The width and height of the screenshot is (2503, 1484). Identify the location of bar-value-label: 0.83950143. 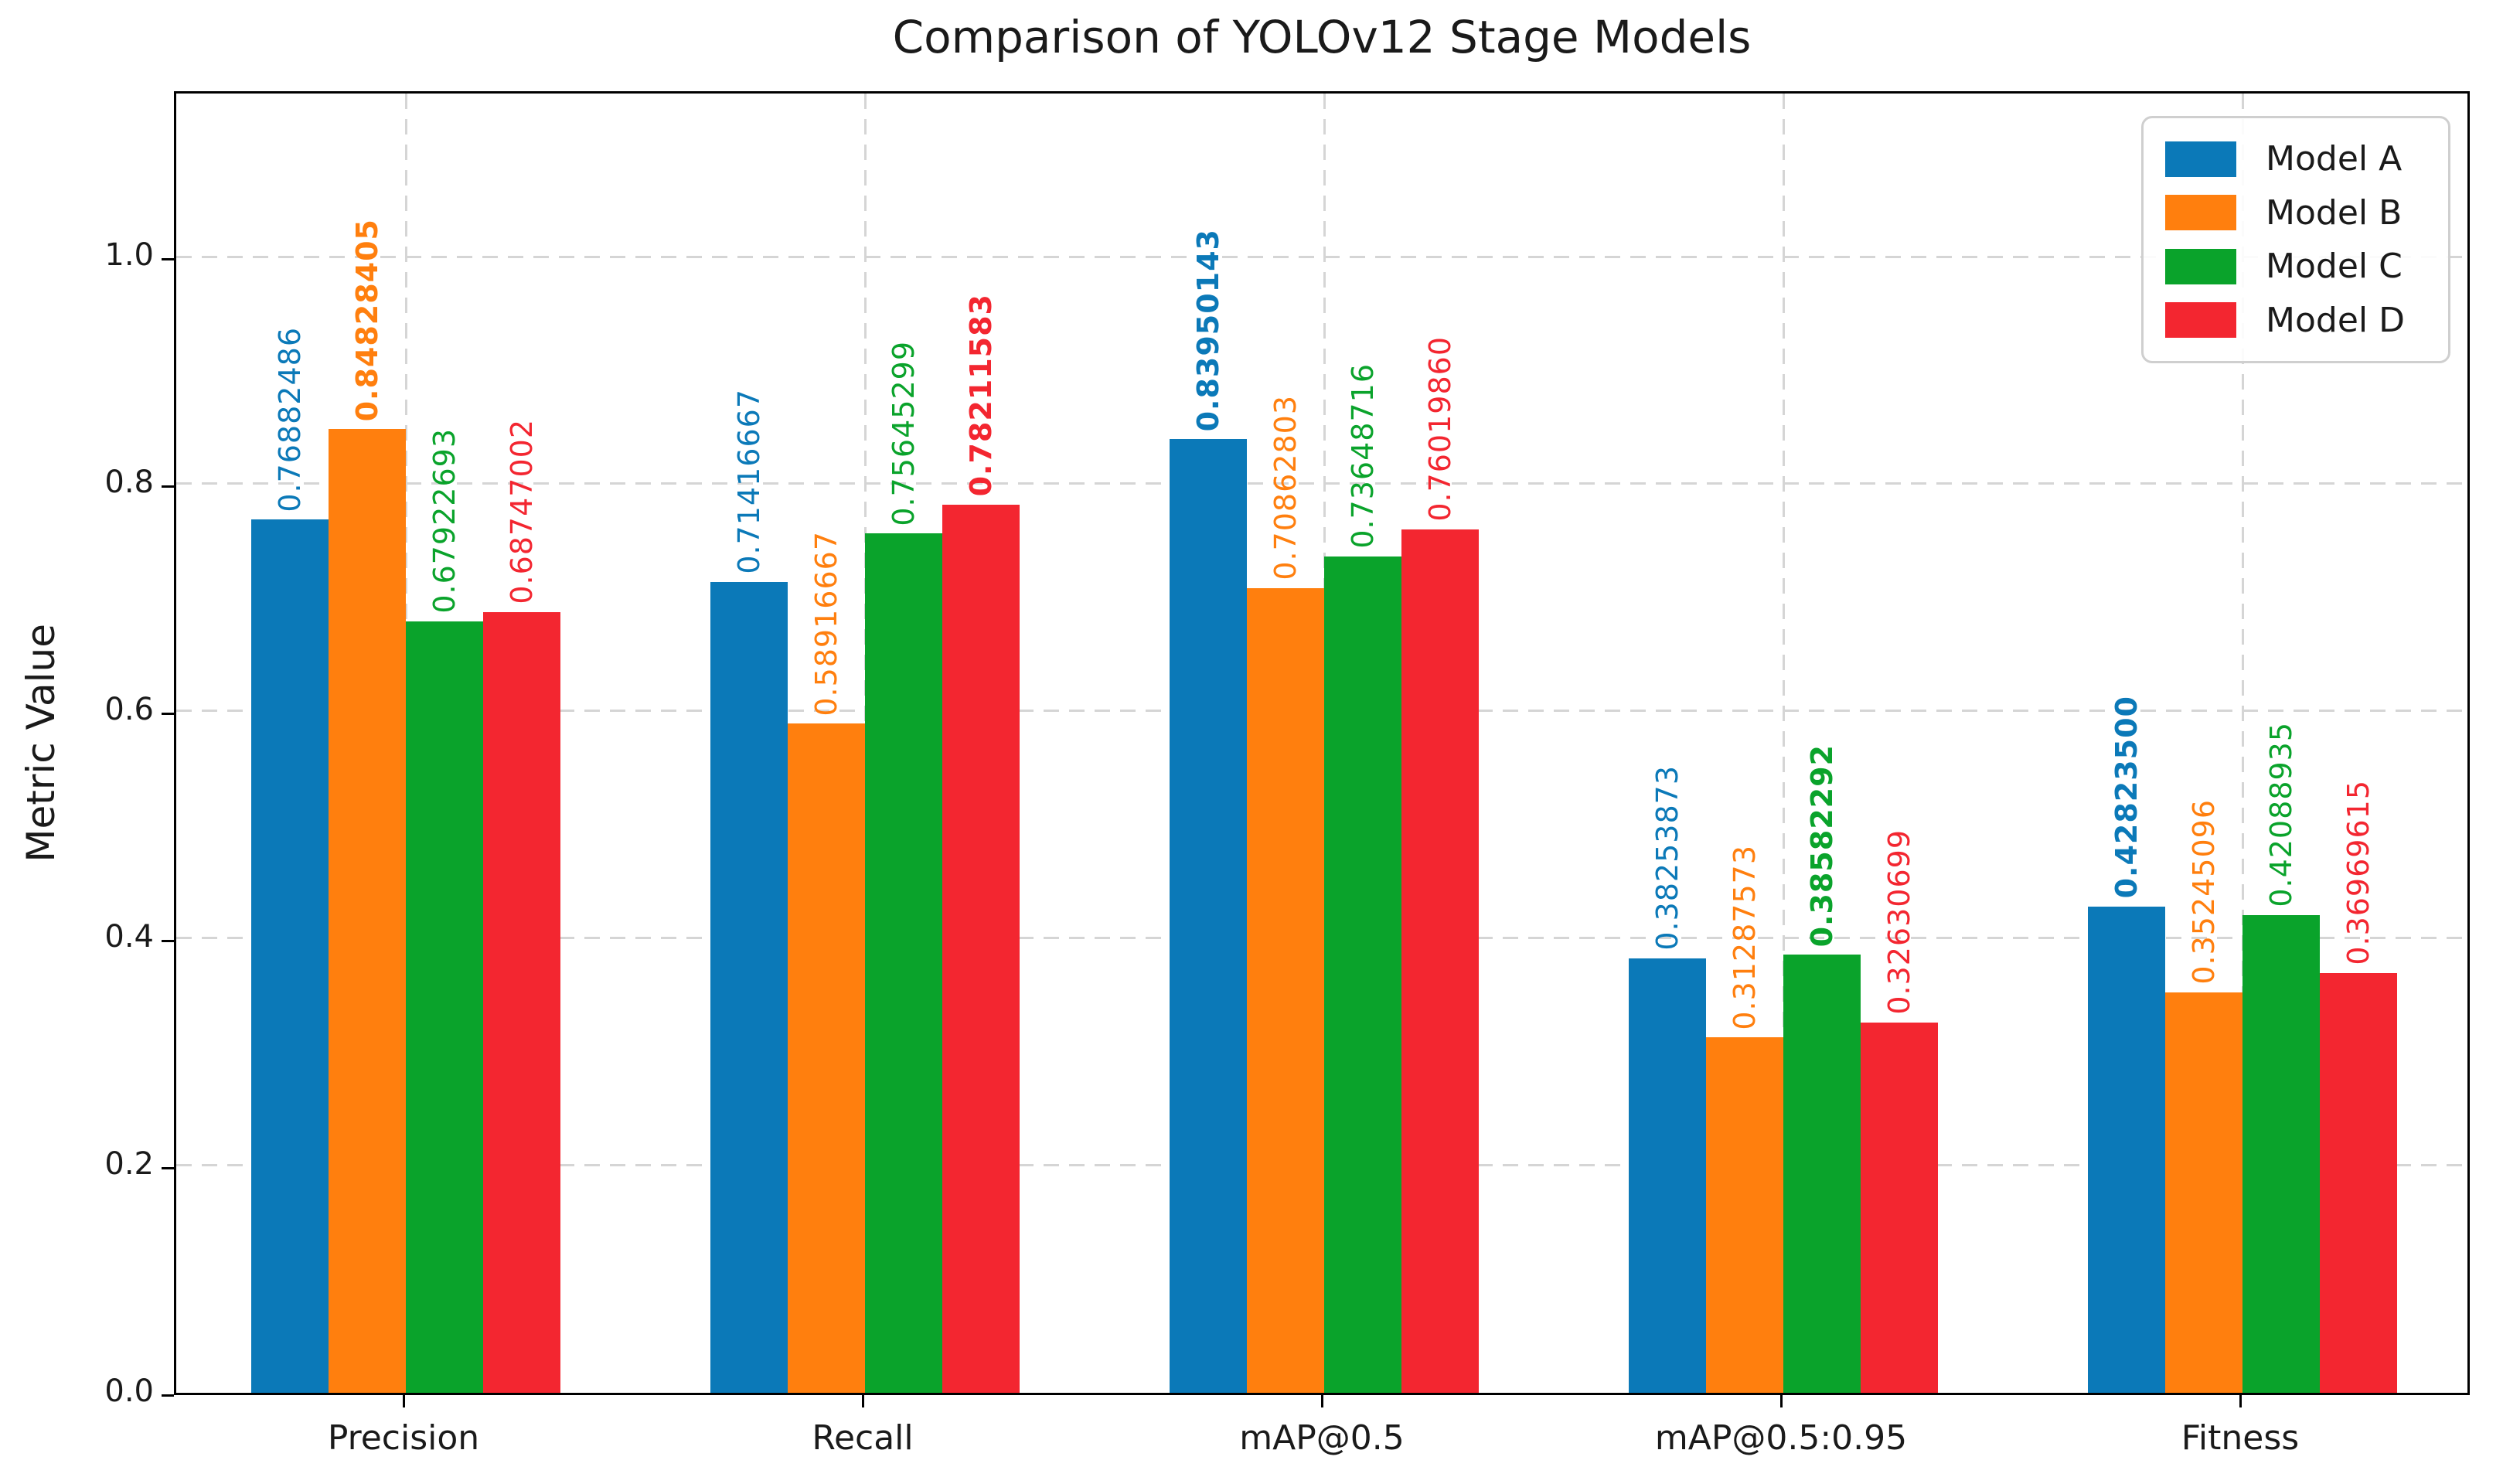
(1208, 330).